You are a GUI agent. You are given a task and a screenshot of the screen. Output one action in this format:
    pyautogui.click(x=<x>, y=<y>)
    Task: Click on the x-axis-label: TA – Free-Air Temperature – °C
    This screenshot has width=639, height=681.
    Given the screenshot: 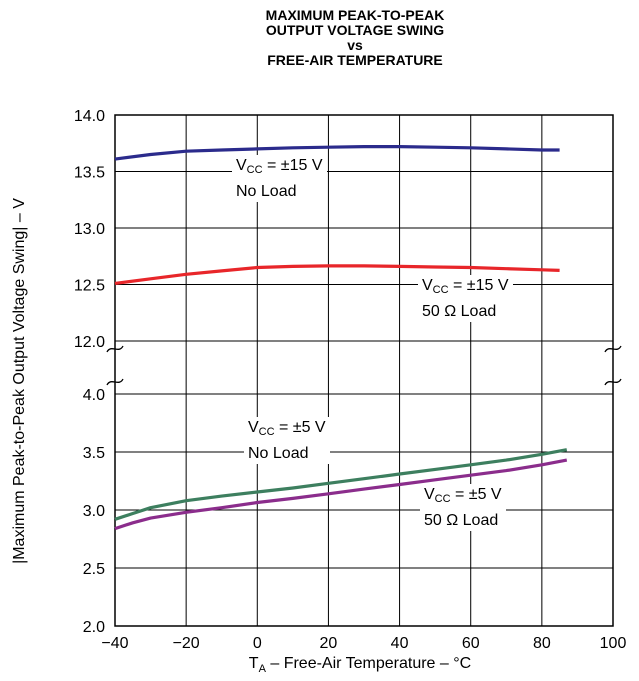 What is the action you would take?
    pyautogui.click(x=360, y=665)
    